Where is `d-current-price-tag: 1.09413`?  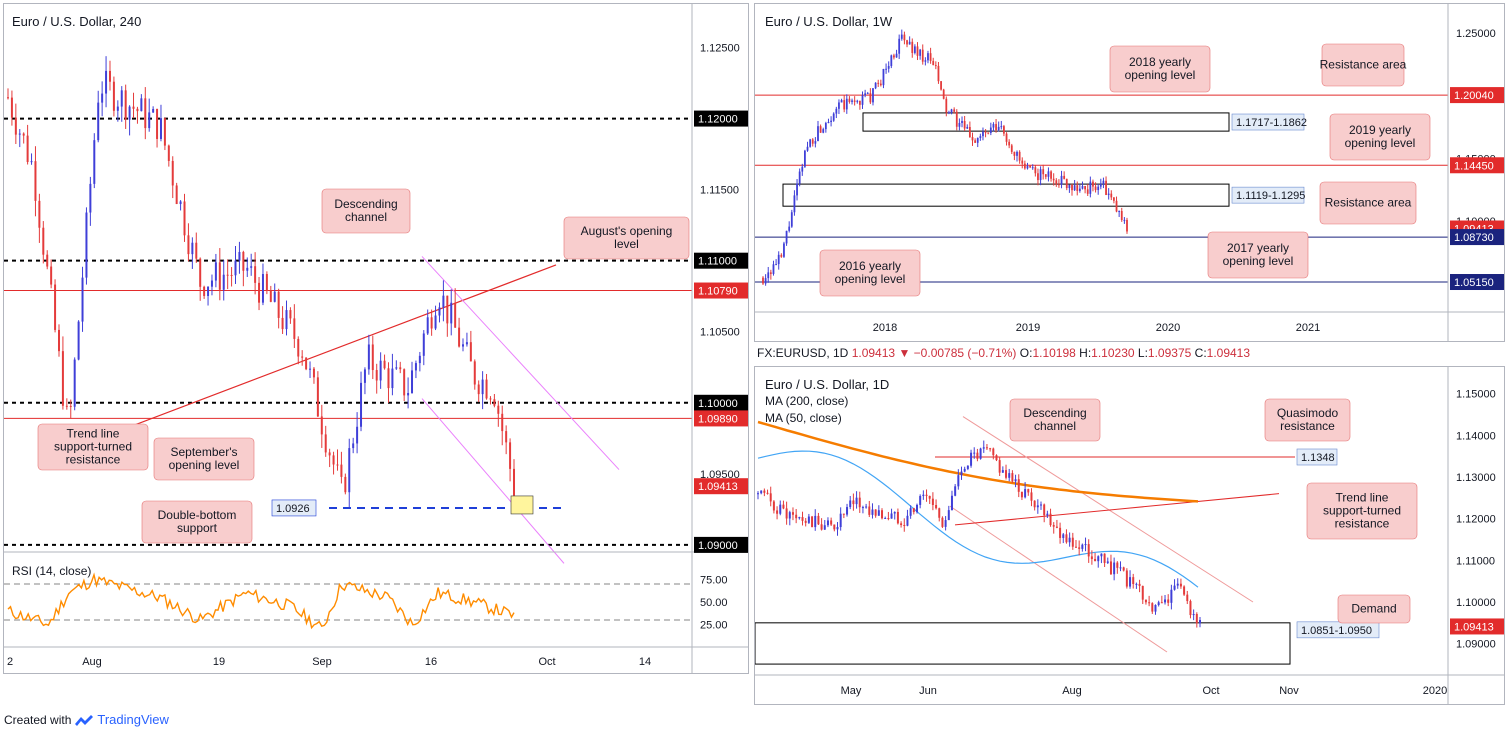 d-current-price-tag: 1.09413 is located at coordinates (1474, 627).